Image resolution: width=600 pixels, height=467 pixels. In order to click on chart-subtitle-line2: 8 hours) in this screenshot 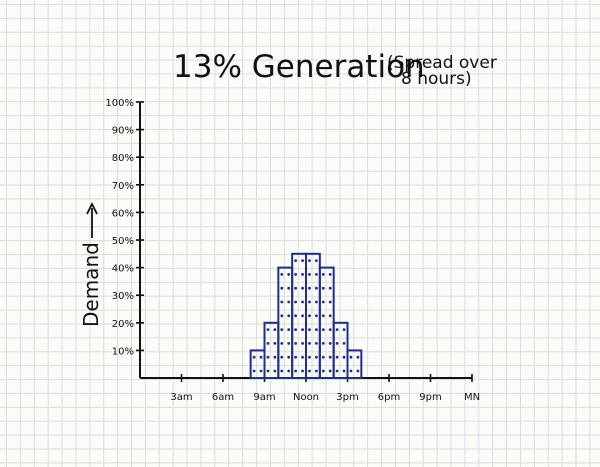, I will do `click(436, 79)`.